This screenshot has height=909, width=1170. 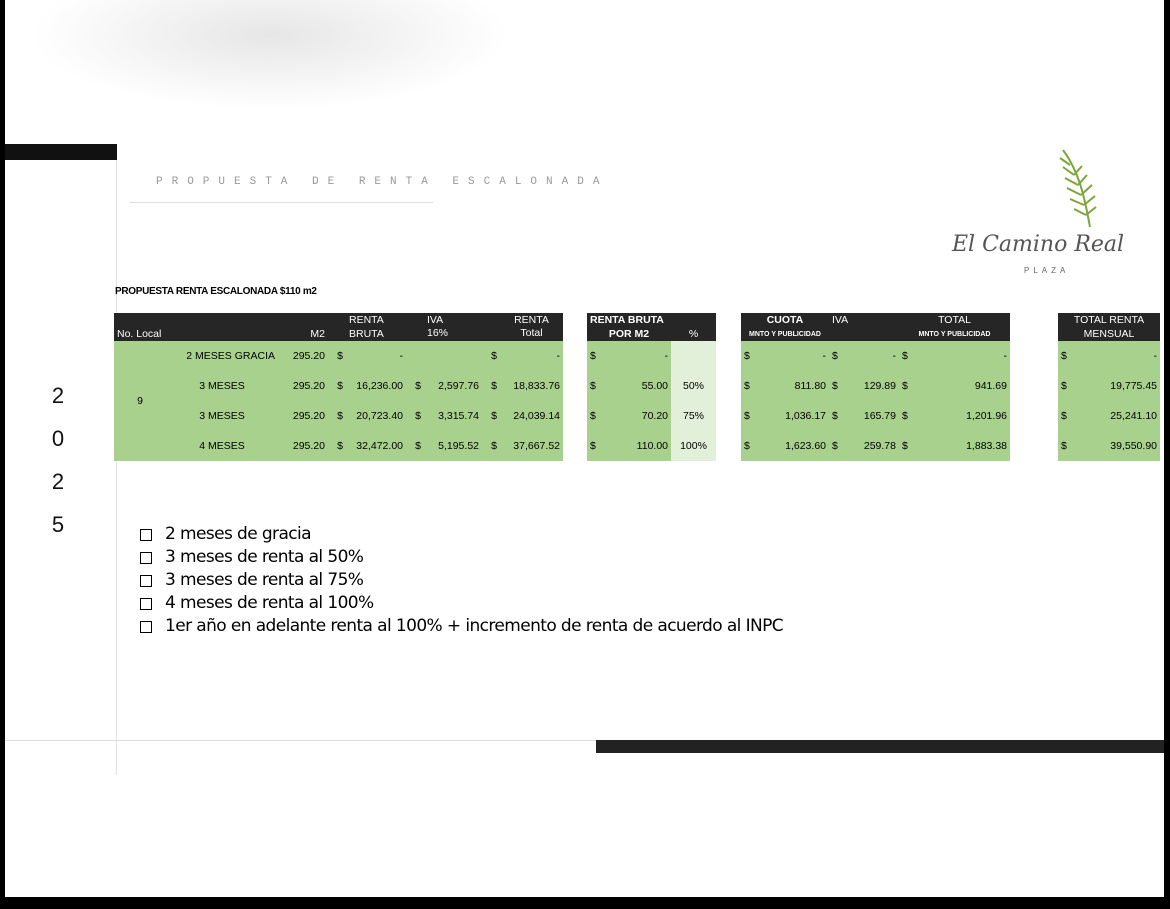 I want to click on header-m2: M2, so click(x=303, y=334).